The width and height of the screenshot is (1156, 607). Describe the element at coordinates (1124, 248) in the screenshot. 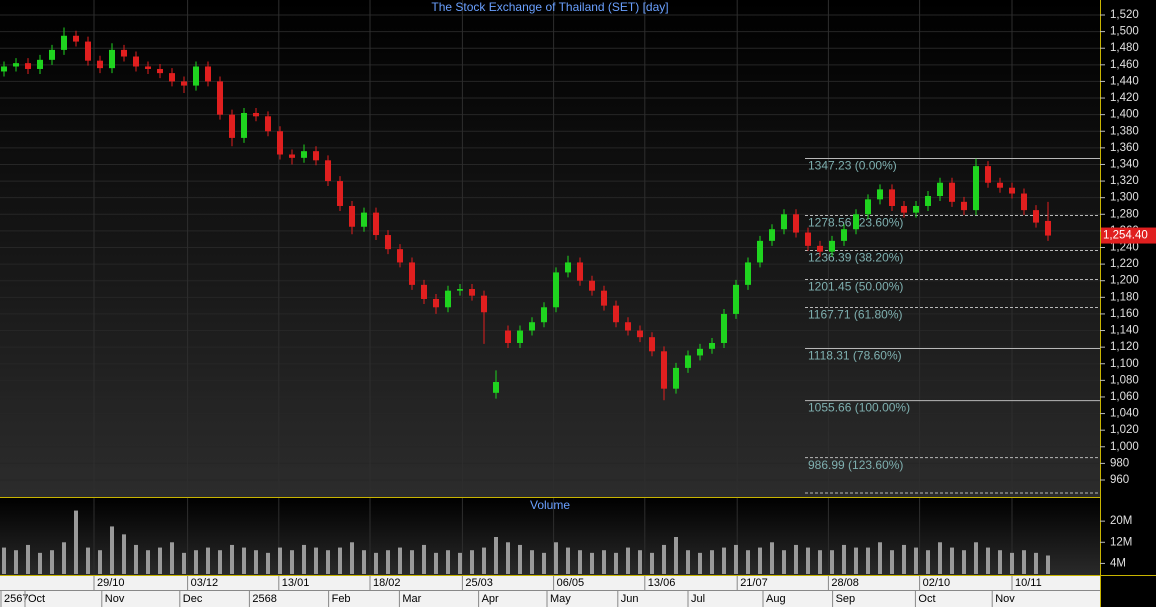

I see `y-tick-label: 1,240` at that location.